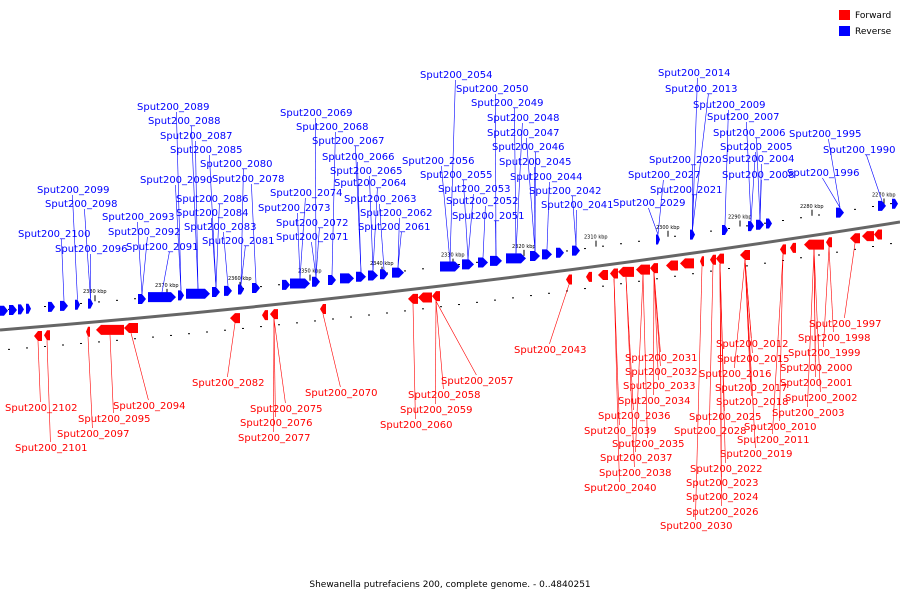 The height and width of the screenshot is (600, 900). Describe the element at coordinates (634, 416) in the screenshot. I see `forward-gene-label: Sput200_2036` at that location.